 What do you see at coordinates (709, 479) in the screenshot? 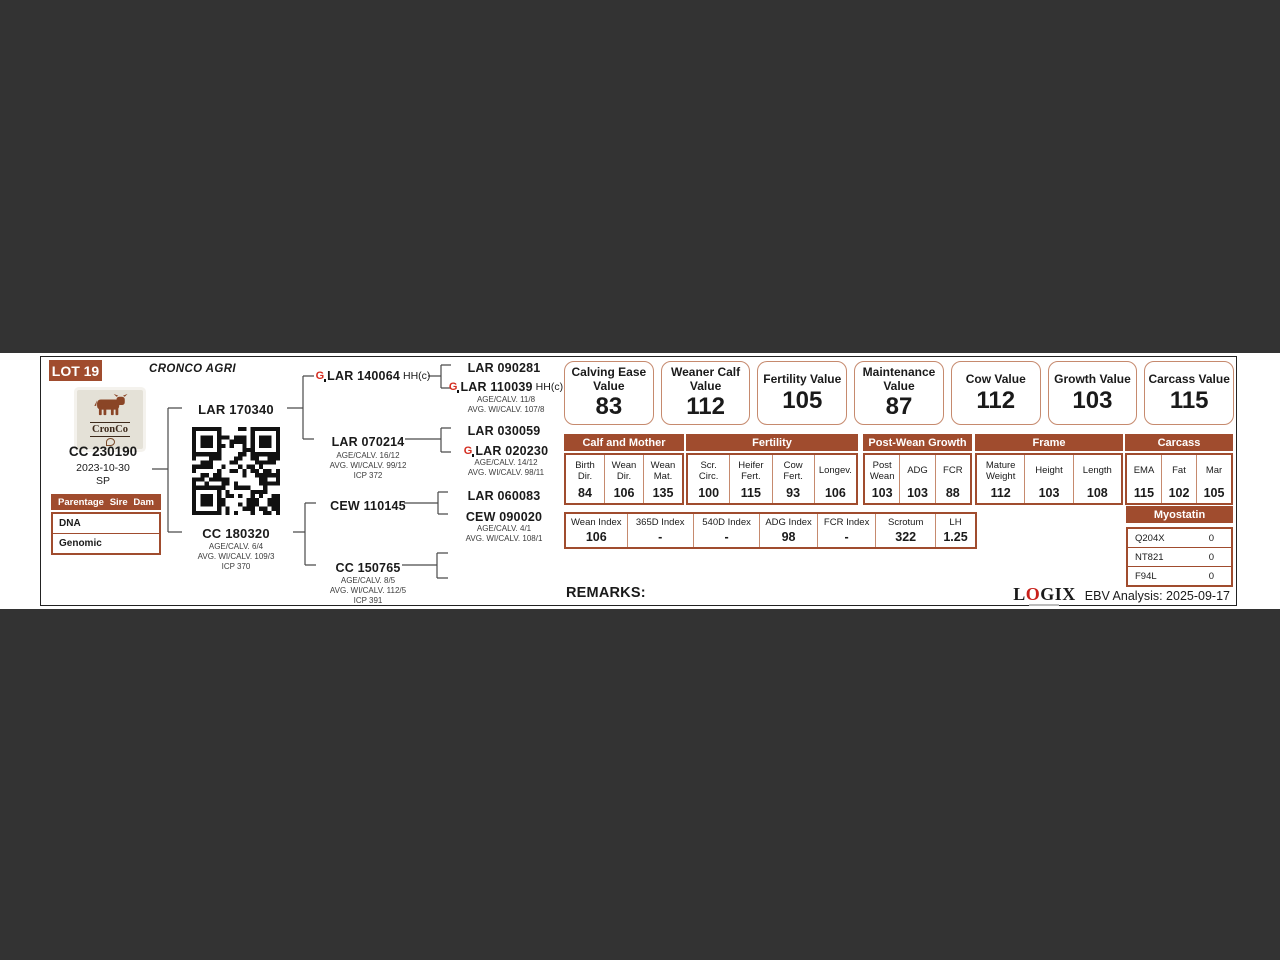
I see `ebv-cell: Scr. Circ. 100` at bounding box center [709, 479].